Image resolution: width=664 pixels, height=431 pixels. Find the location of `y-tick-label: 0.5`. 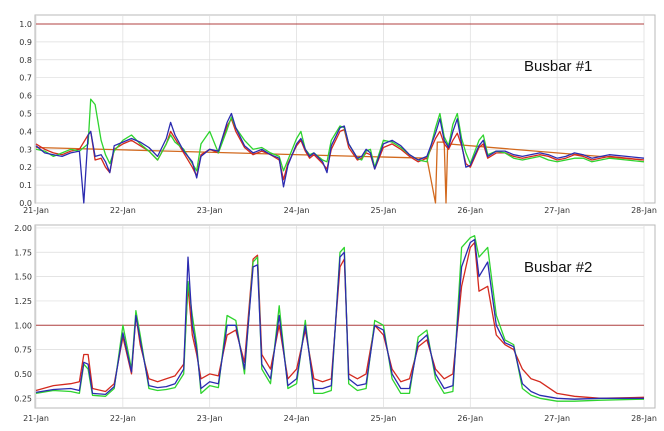

y-tick-label: 0.5 is located at coordinates (25, 113).